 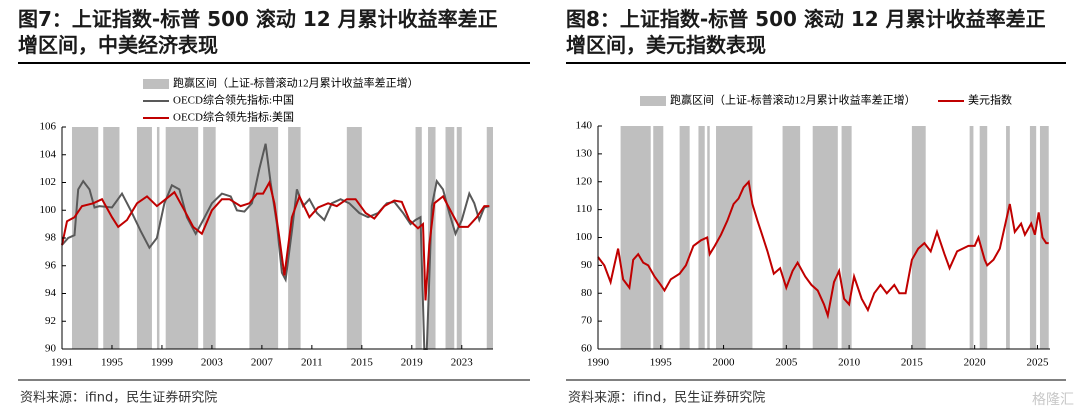 What do you see at coordinates (162, 363) in the screenshot?
I see `x-tick-label: 1999` at bounding box center [162, 363].